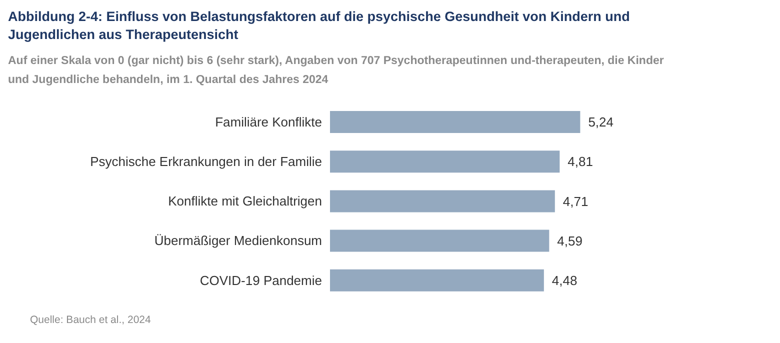 Image resolution: width=780 pixels, height=343 pixels. Describe the element at coordinates (238, 240) in the screenshot. I see `y-tick-label: Übermäßiger Medienkonsum` at that location.